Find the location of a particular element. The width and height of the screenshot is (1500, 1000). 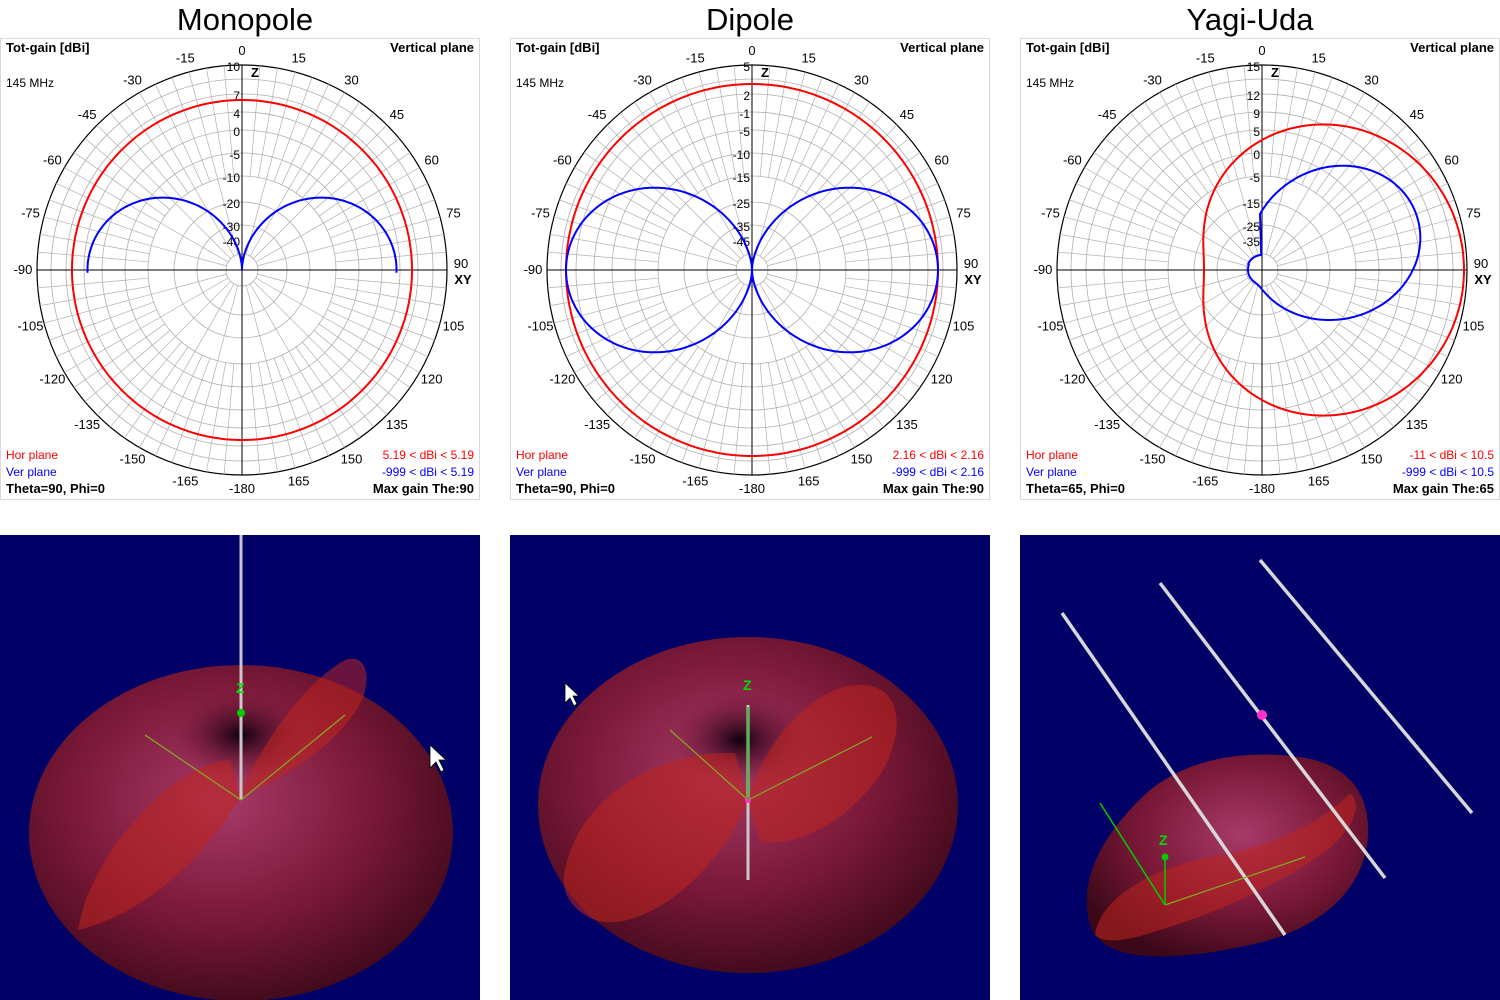

angle-tick-label: 120 is located at coordinates (1452, 379).